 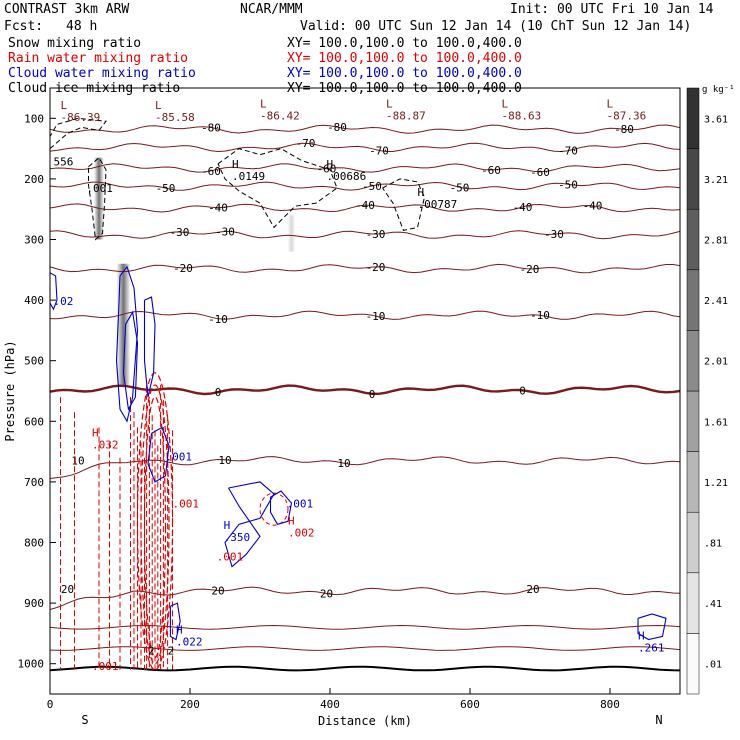 What do you see at coordinates (64, 301) in the screenshot?
I see `contour-value-label: .02` at bounding box center [64, 301].